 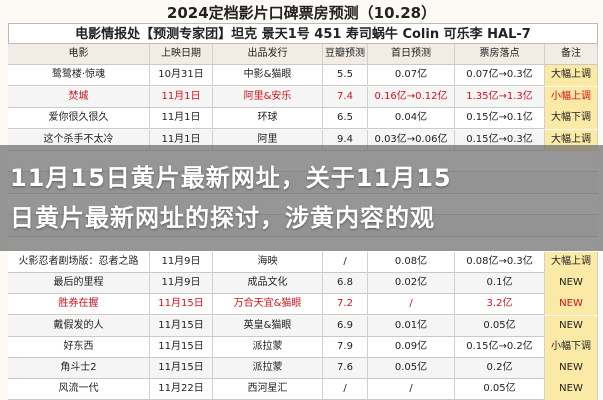 I want to click on table-cell: 戴假发的人, so click(x=79, y=326).